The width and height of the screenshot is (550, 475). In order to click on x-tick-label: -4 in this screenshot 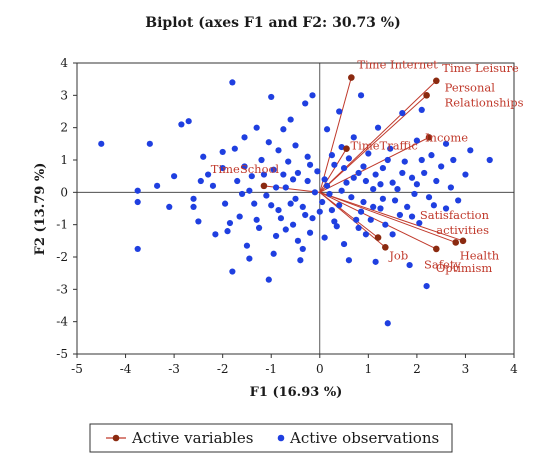, I will do `click(126, 369)`.